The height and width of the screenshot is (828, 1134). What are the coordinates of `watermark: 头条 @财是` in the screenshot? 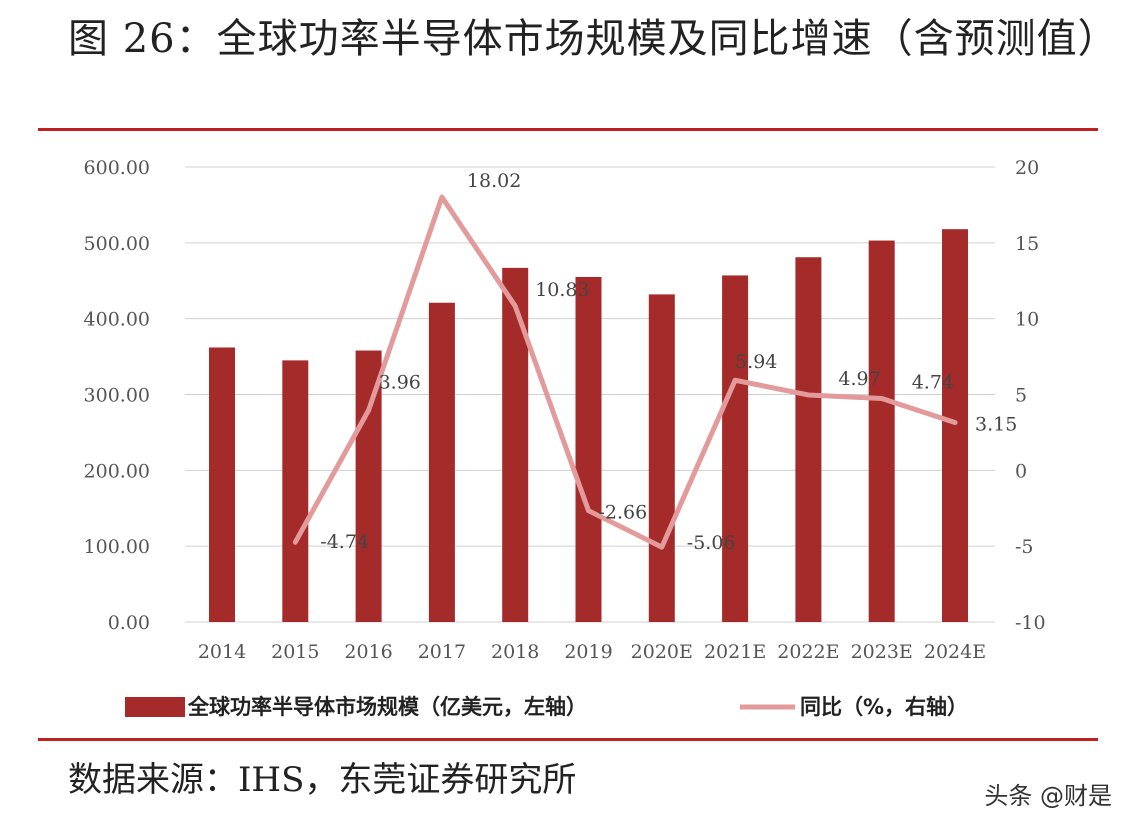 It's located at (1048, 796).